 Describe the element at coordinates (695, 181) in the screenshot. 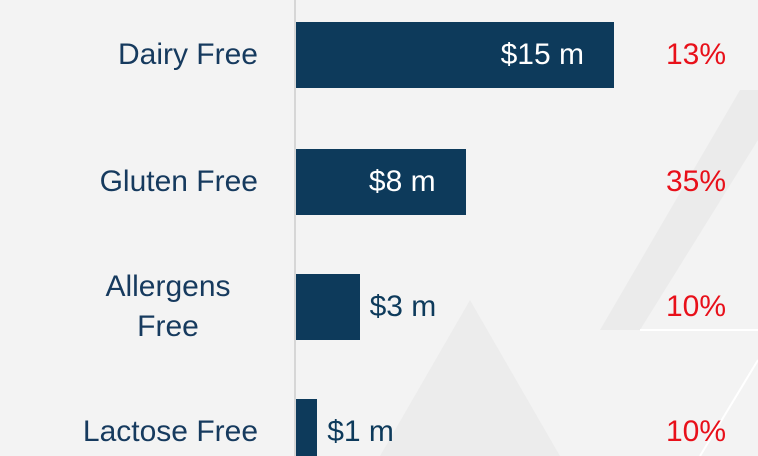

I see `percent-label: 35%` at that location.